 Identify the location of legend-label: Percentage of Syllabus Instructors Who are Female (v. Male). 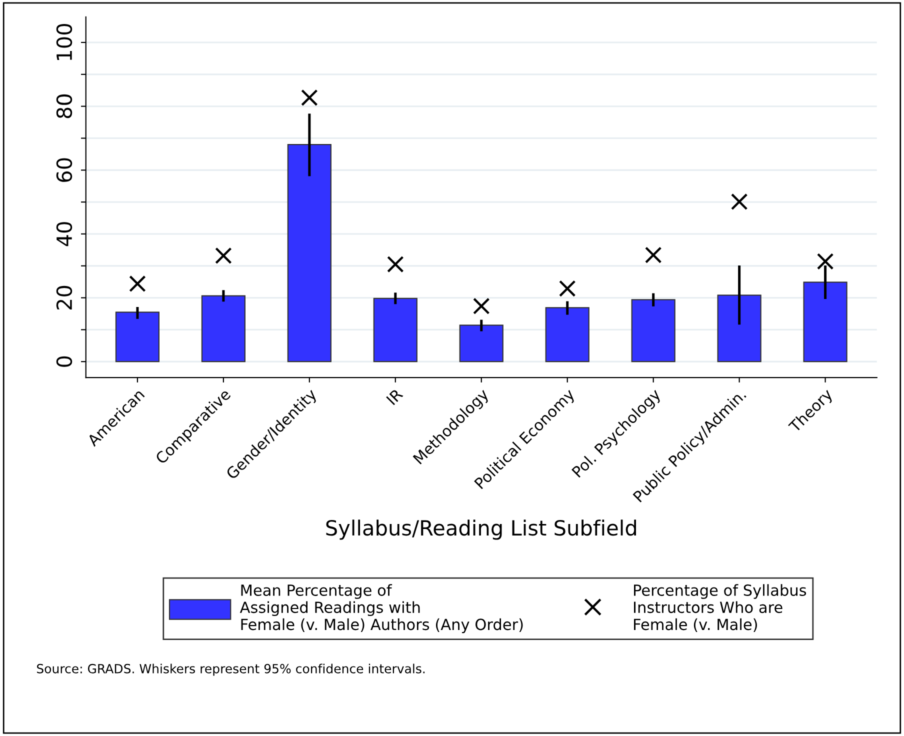
(720, 608).